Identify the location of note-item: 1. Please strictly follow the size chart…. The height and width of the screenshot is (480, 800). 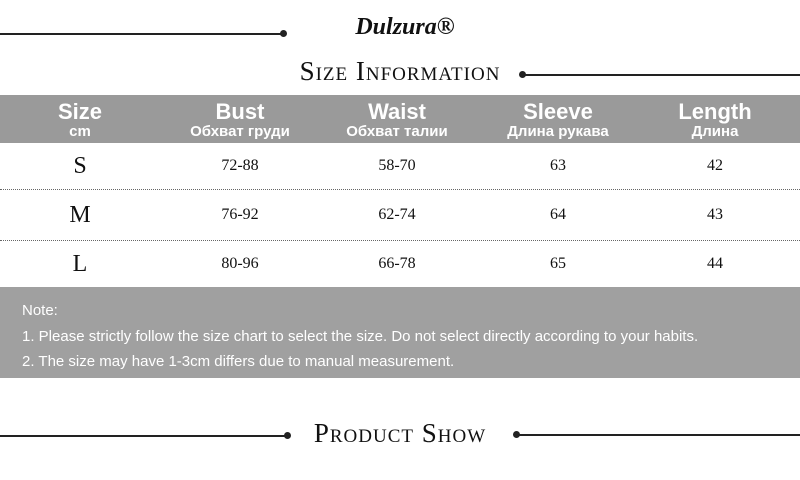
(360, 336).